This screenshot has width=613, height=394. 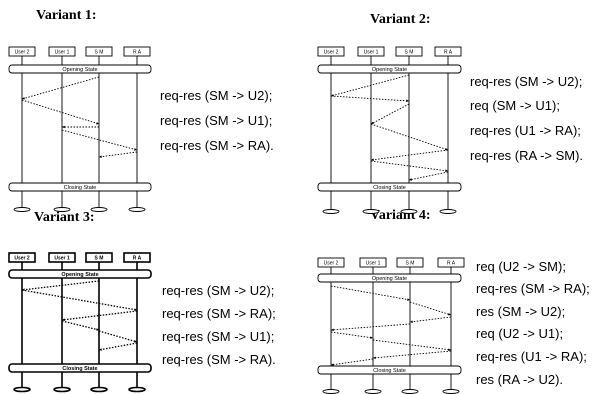 What do you see at coordinates (515, 105) in the screenshot?
I see `variant-2-step-2: req (SM -> U1);` at bounding box center [515, 105].